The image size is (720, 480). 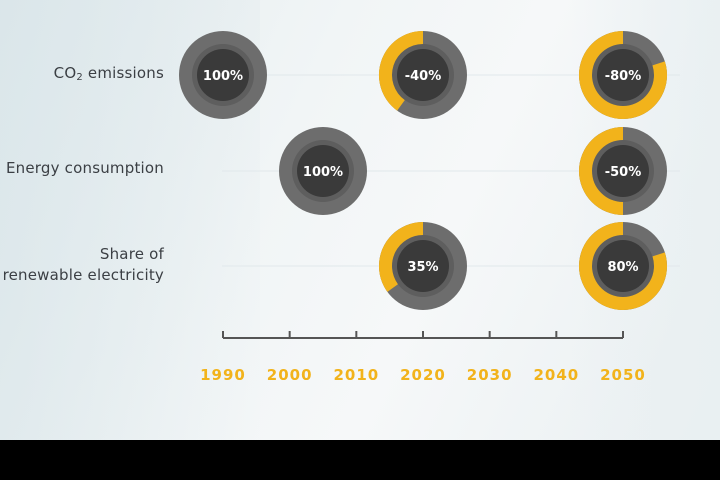 What do you see at coordinates (83, 264) in the screenshot?
I see `row-label-renewable-share: Share of renewable electricity` at bounding box center [83, 264].